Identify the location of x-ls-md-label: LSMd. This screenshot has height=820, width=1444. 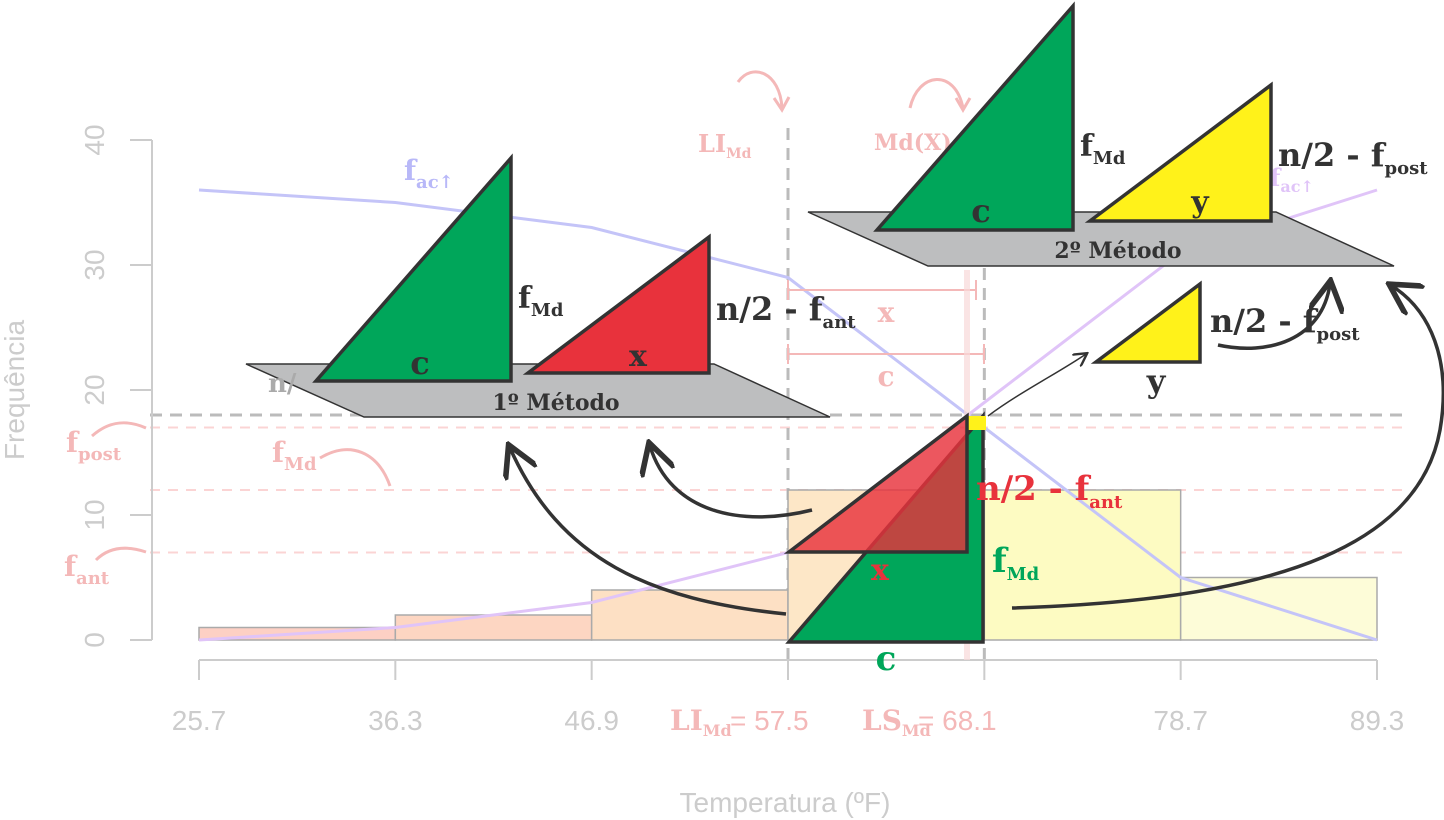
(896, 722).